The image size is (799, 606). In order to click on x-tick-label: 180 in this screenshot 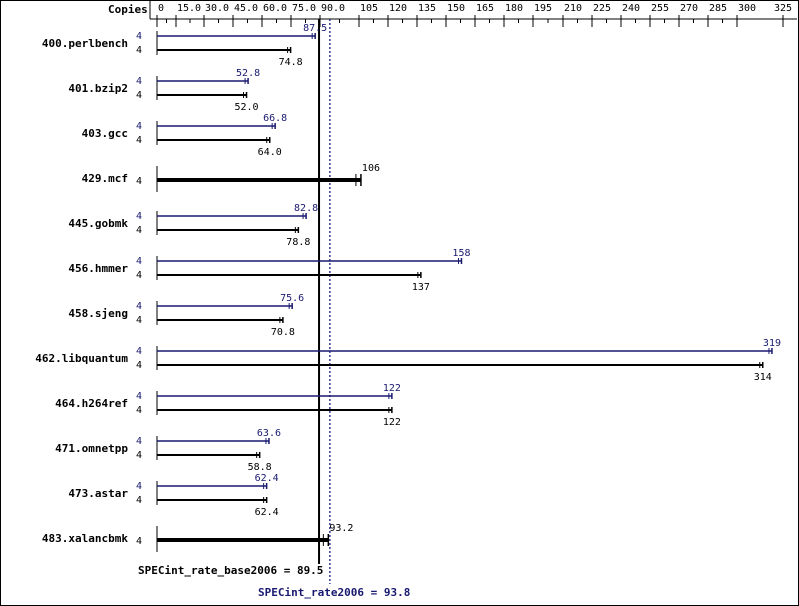, I will do `click(514, 8)`.